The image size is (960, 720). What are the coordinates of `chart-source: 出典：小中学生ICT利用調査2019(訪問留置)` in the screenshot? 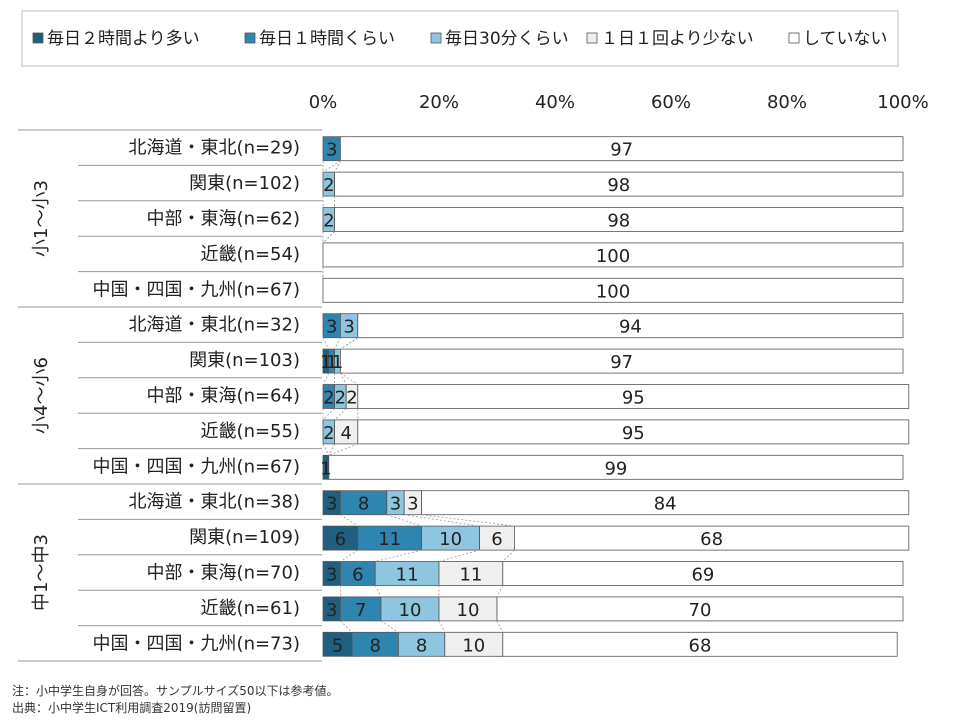 It's located at (132, 708).